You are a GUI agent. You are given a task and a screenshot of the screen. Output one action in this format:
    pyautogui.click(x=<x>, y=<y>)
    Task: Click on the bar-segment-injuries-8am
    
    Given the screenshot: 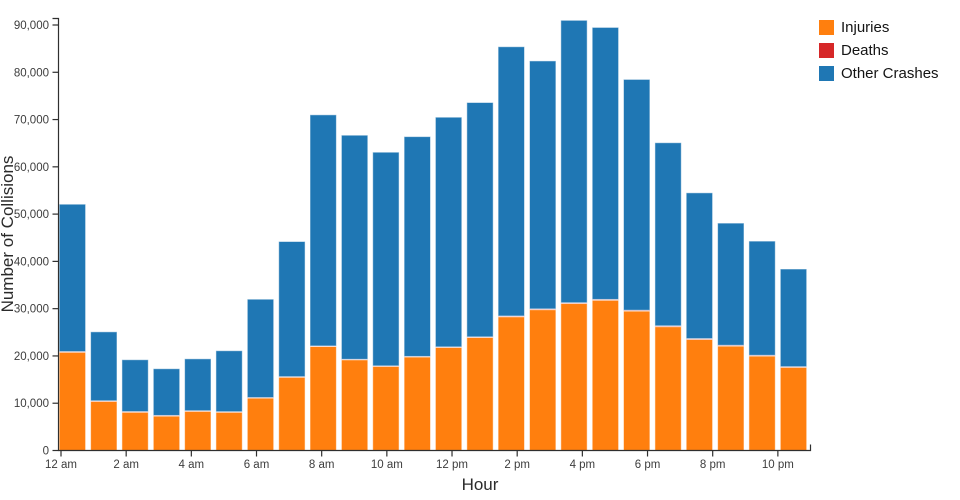 What is the action you would take?
    pyautogui.click(x=323, y=399)
    